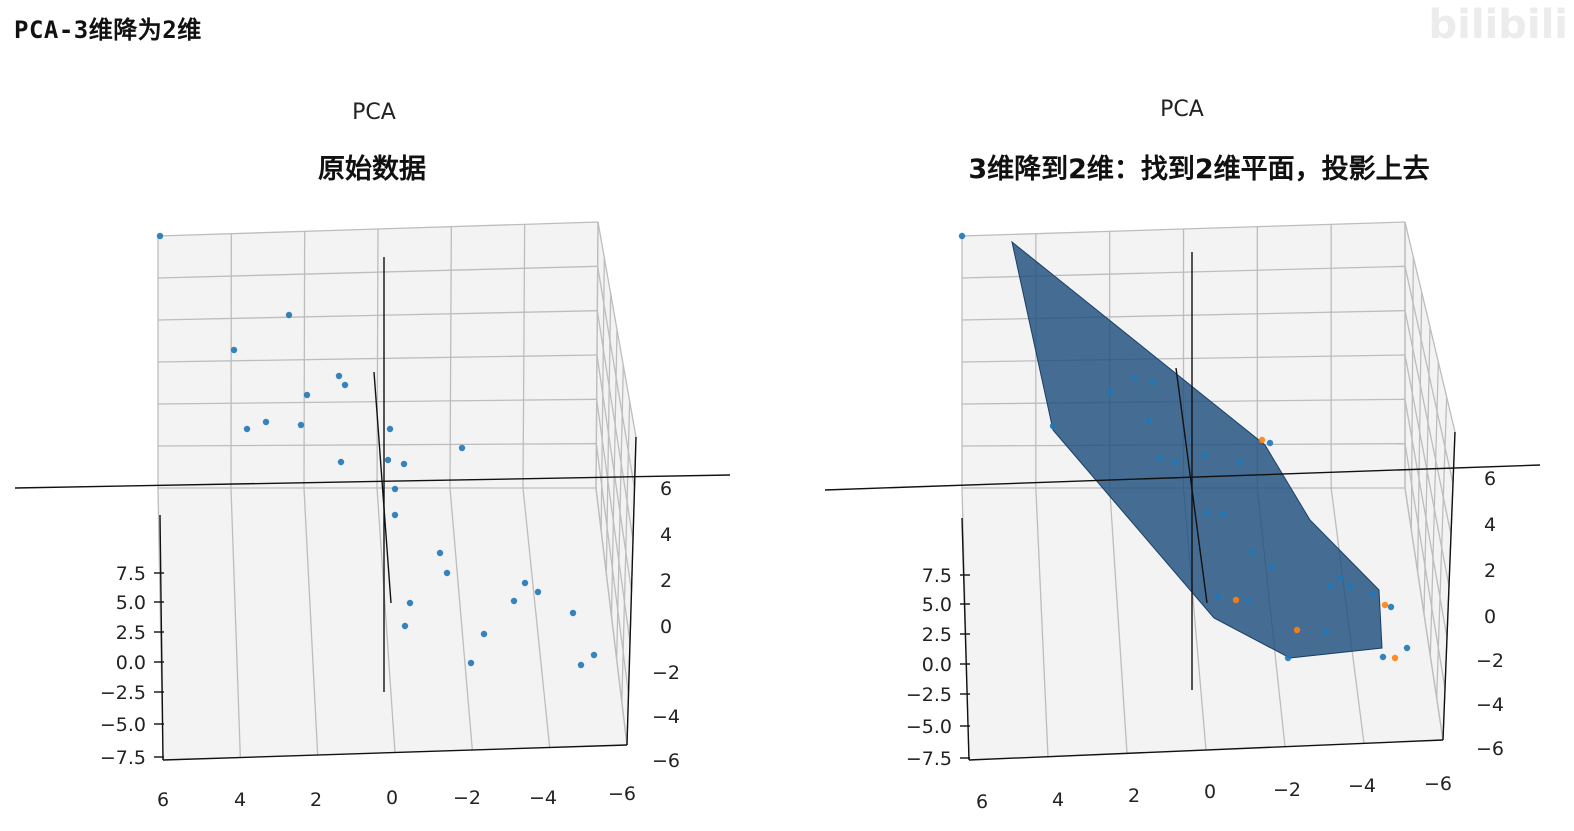  Describe the element at coordinates (163, 800) in the screenshot. I see `x-tick-label: 6` at that location.